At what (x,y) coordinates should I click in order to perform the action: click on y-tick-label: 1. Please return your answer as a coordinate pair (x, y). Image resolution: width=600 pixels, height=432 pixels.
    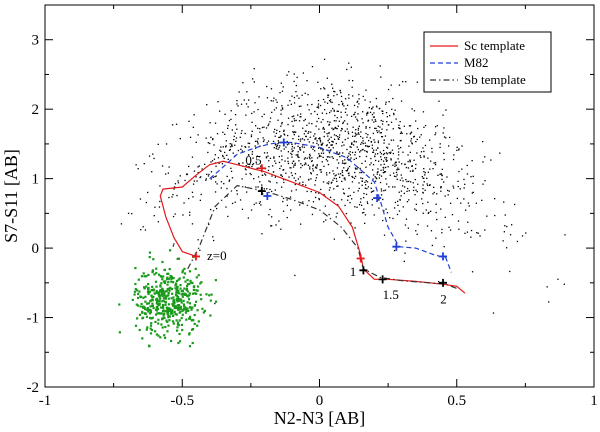
    Looking at the image, I should click on (36, 180).